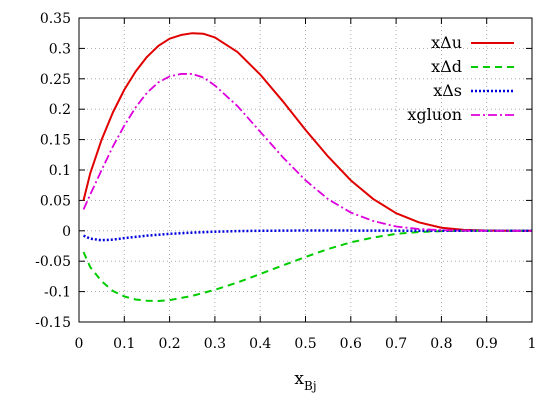  Describe the element at coordinates (57, 293) in the screenshot. I see `y-tick-label: -0.1` at that location.